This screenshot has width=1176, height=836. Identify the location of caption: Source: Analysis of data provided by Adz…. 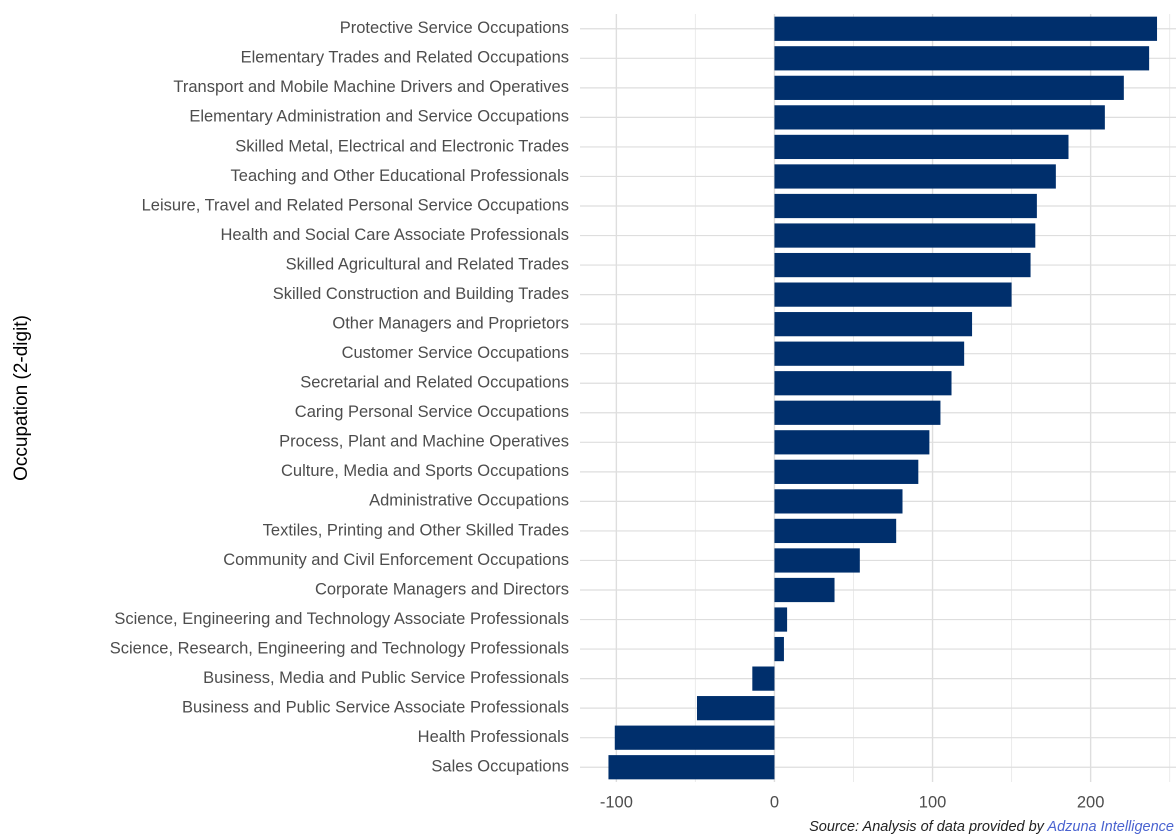
(991, 827).